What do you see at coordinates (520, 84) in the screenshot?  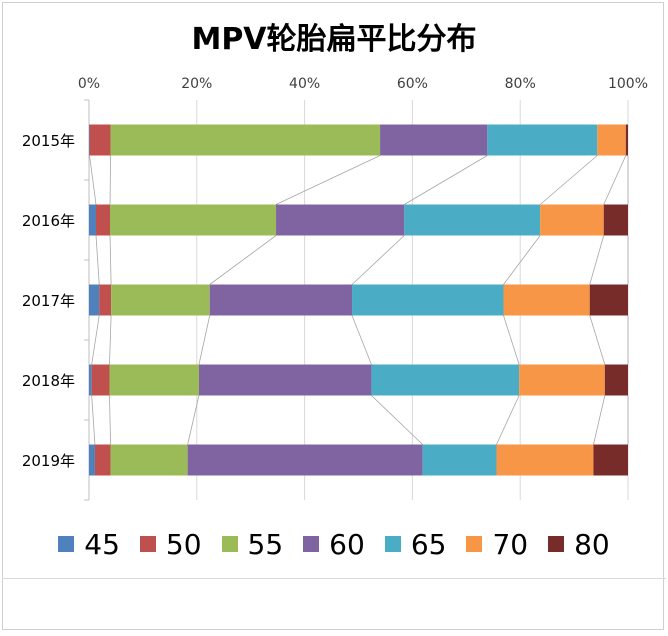 I see `x-tick-label: 80%` at bounding box center [520, 84].